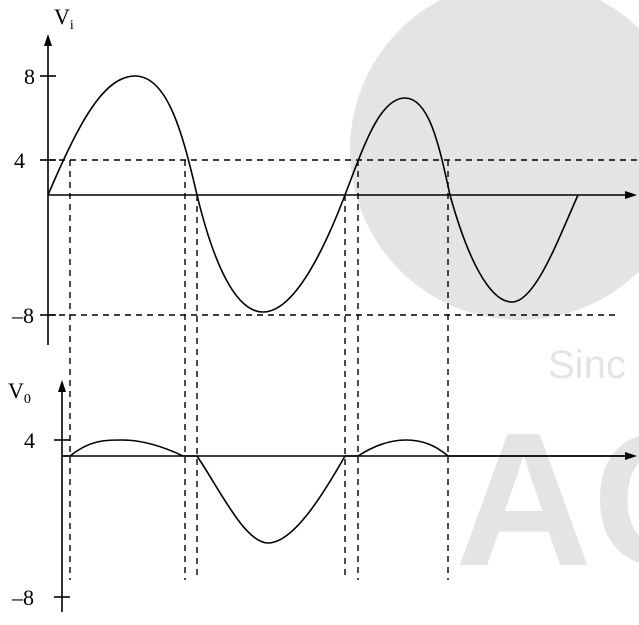 This screenshot has height=625, width=639. I want to click on output-wave, so click(345, 491).